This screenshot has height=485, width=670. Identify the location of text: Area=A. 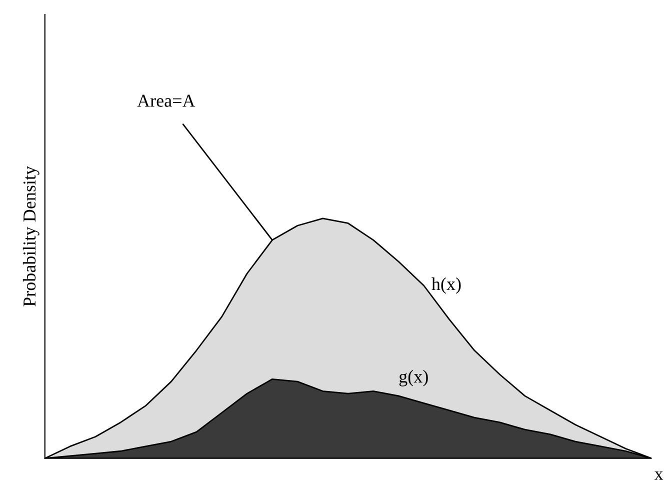
(166, 100).